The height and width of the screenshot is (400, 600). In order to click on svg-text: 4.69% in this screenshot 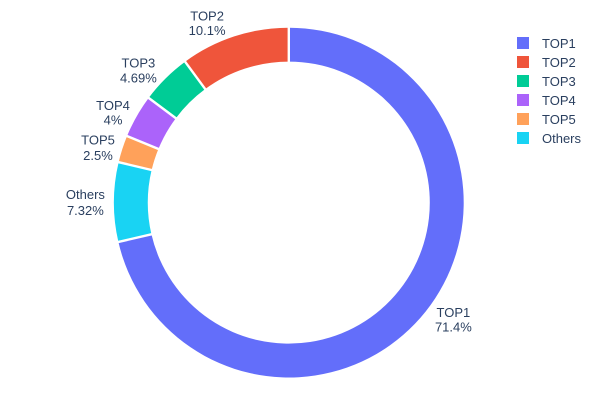, I will do `click(138, 77)`.